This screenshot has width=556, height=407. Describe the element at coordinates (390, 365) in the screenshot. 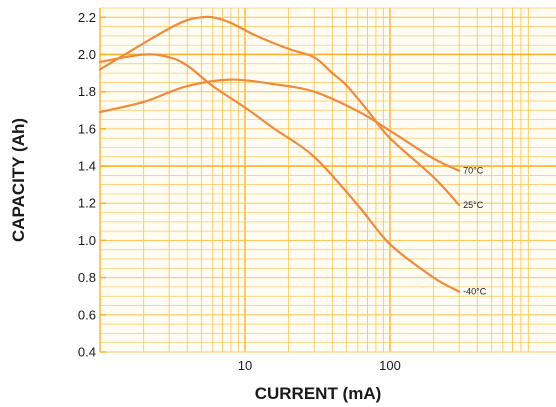

I see `x-tick-label: 100` at that location.